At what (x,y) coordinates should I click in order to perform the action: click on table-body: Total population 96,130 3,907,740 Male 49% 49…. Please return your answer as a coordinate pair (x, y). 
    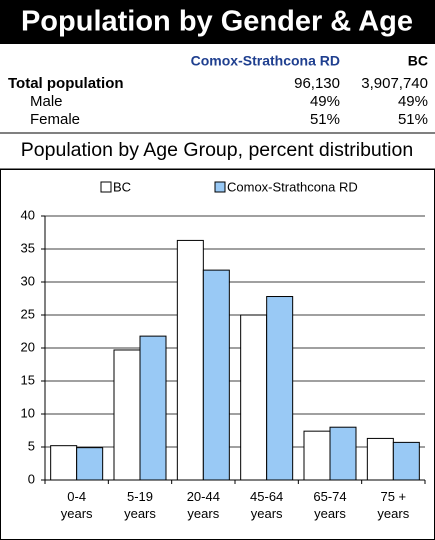
    Looking at the image, I should click on (218, 101).